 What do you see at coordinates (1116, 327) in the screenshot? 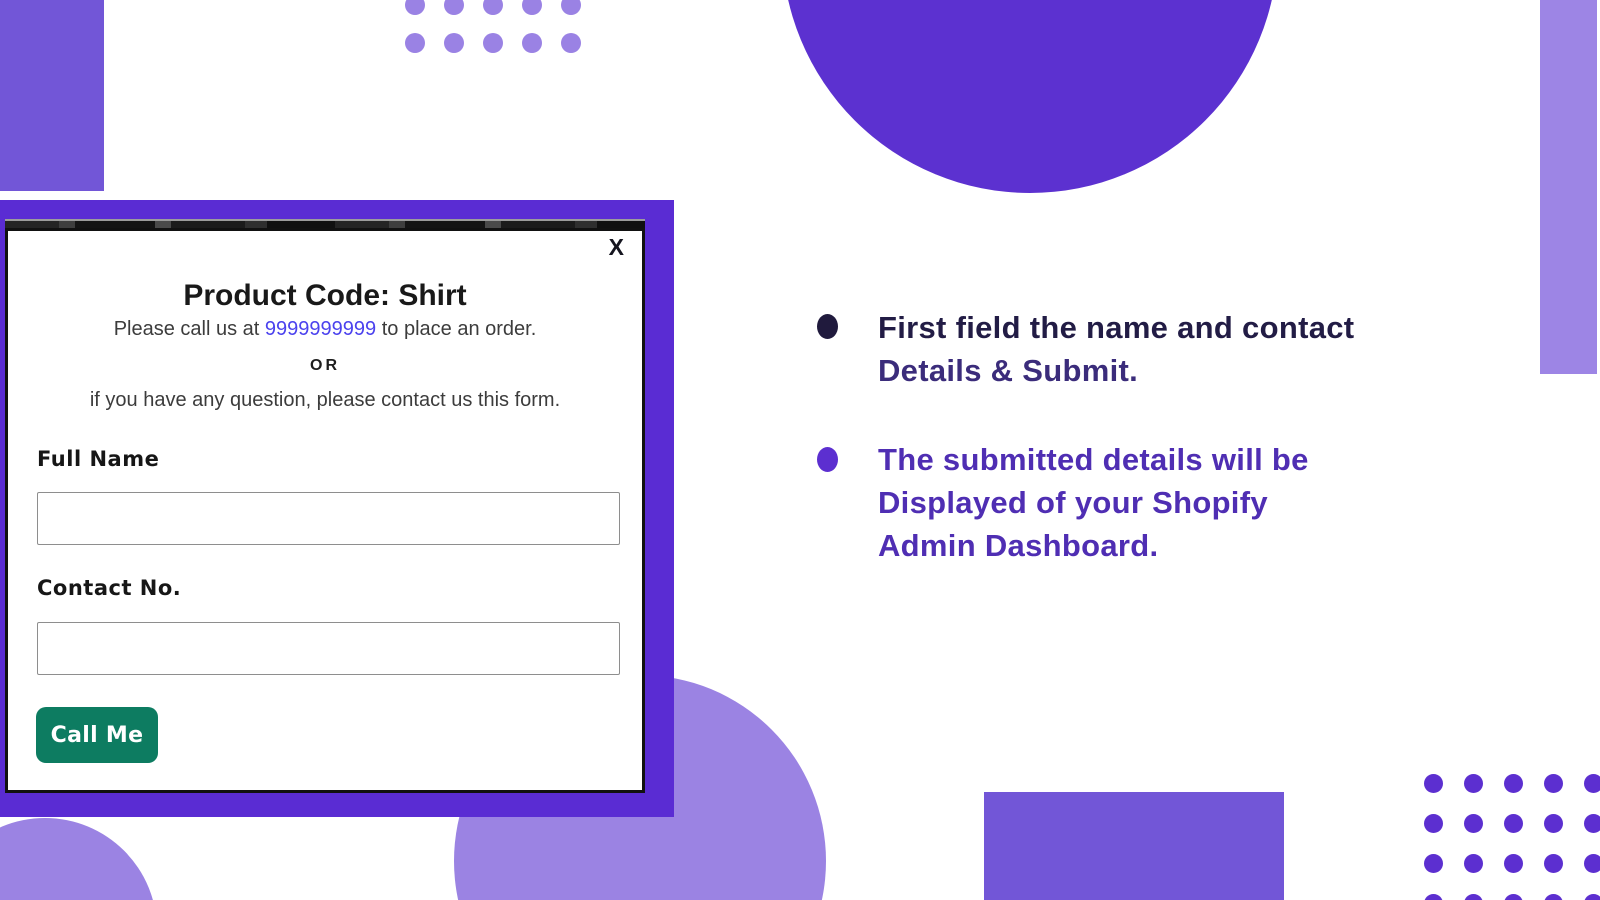
I see `bullet-line: First field the name and contact` at bounding box center [1116, 327].